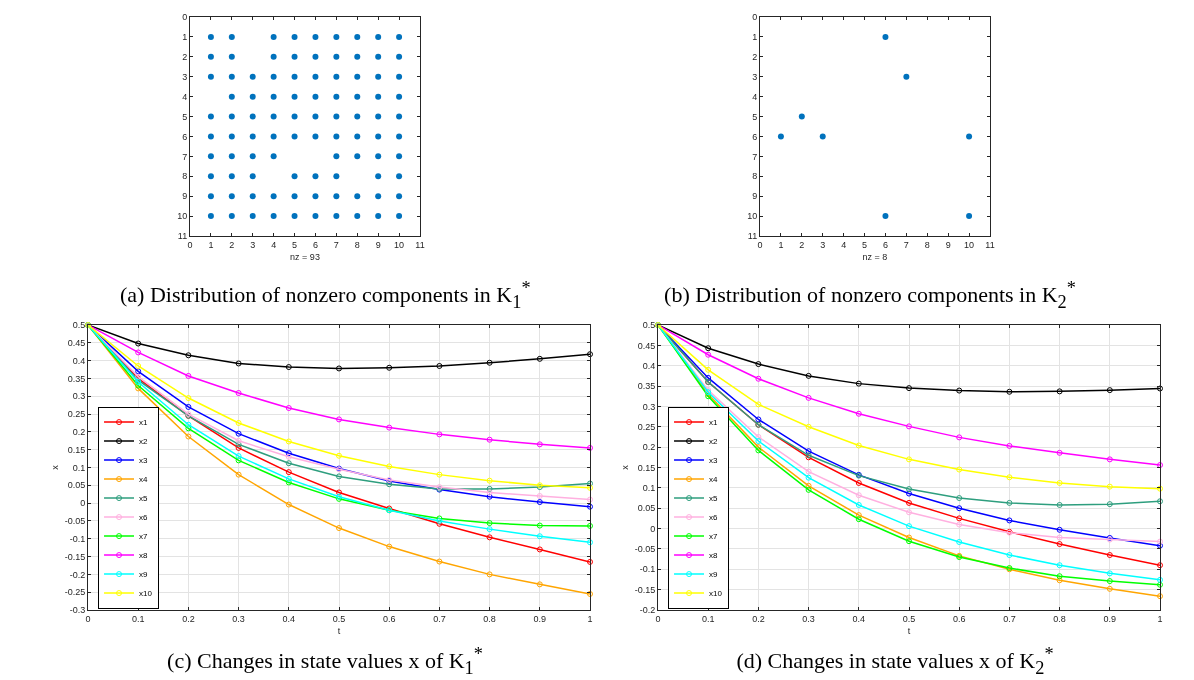 The height and width of the screenshot is (680, 1194). I want to click on y-tick-label: -0.3, so click(77, 610).